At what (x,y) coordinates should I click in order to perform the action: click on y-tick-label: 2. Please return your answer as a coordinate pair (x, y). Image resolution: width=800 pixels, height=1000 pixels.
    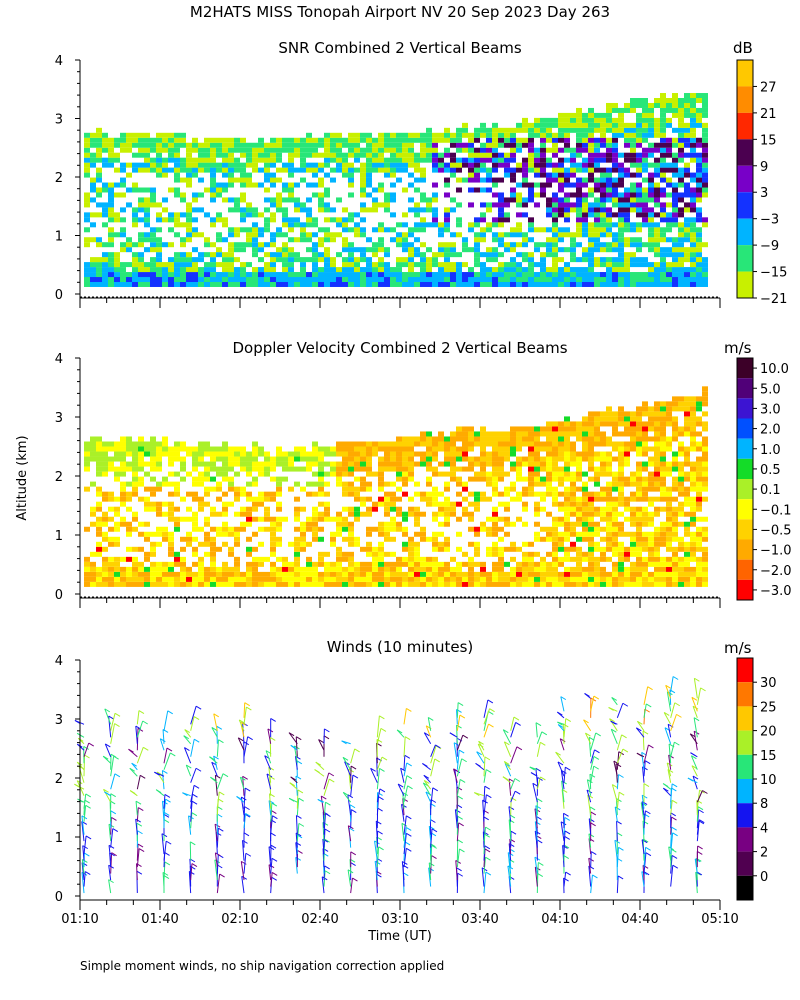
    Looking at the image, I should click on (59, 779).